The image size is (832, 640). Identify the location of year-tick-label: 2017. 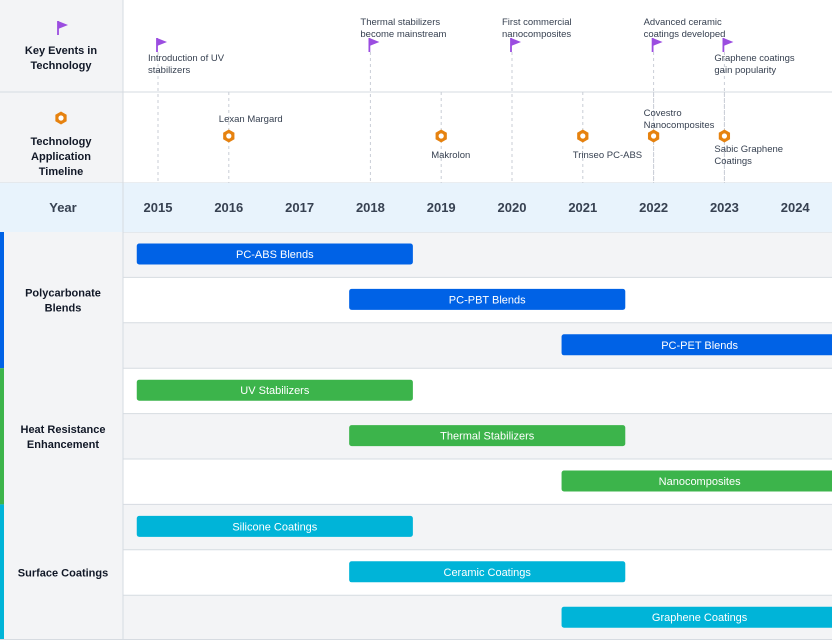
(299, 207).